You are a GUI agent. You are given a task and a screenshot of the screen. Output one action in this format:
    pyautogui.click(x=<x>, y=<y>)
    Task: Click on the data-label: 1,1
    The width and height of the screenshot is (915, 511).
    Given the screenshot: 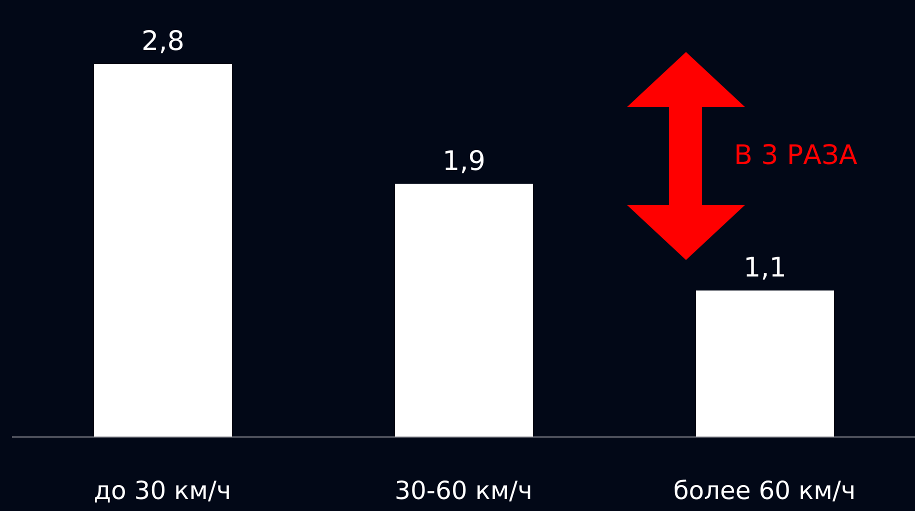 What is the action you would take?
    pyautogui.click(x=765, y=268)
    